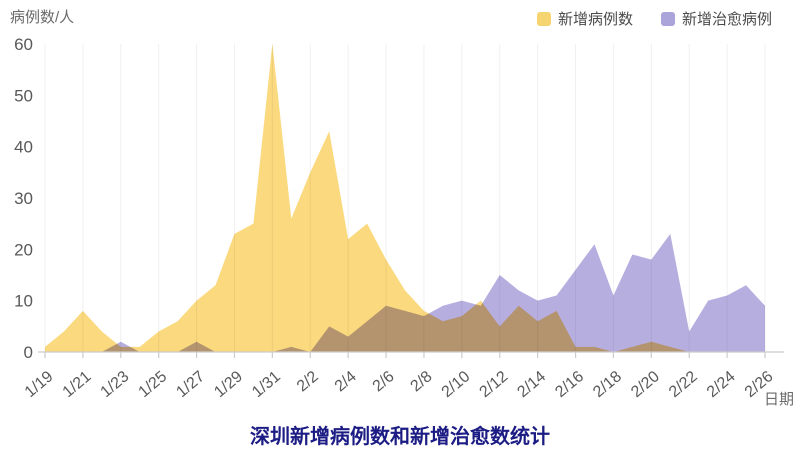 The height and width of the screenshot is (450, 800). What do you see at coordinates (39, 384) in the screenshot?
I see `svg-text: 1/19` at bounding box center [39, 384].